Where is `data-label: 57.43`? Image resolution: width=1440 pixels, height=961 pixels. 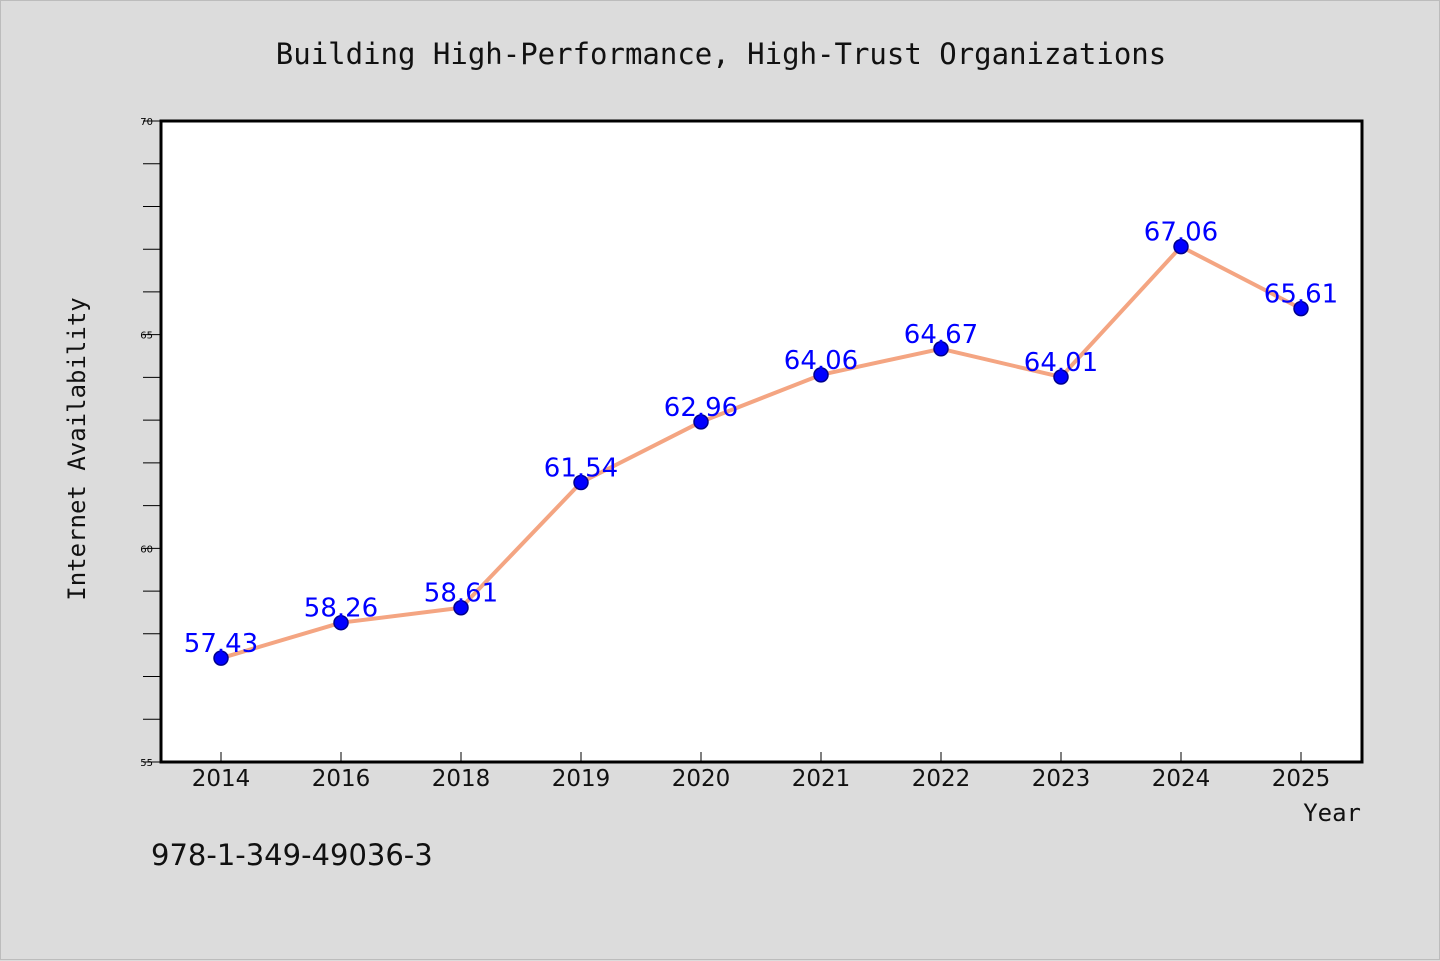 data-label: 57.43 is located at coordinates (221, 644).